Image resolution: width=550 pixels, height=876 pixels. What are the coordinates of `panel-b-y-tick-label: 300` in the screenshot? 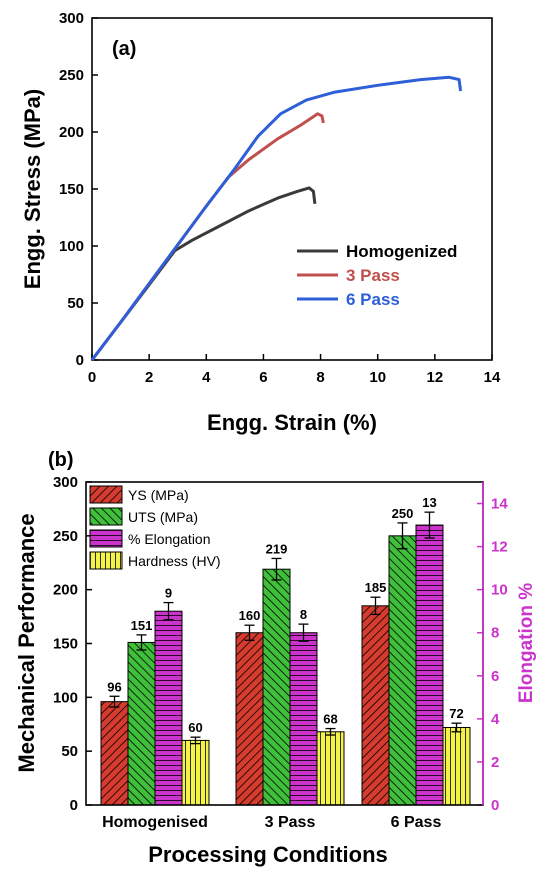 It's located at (65, 482).